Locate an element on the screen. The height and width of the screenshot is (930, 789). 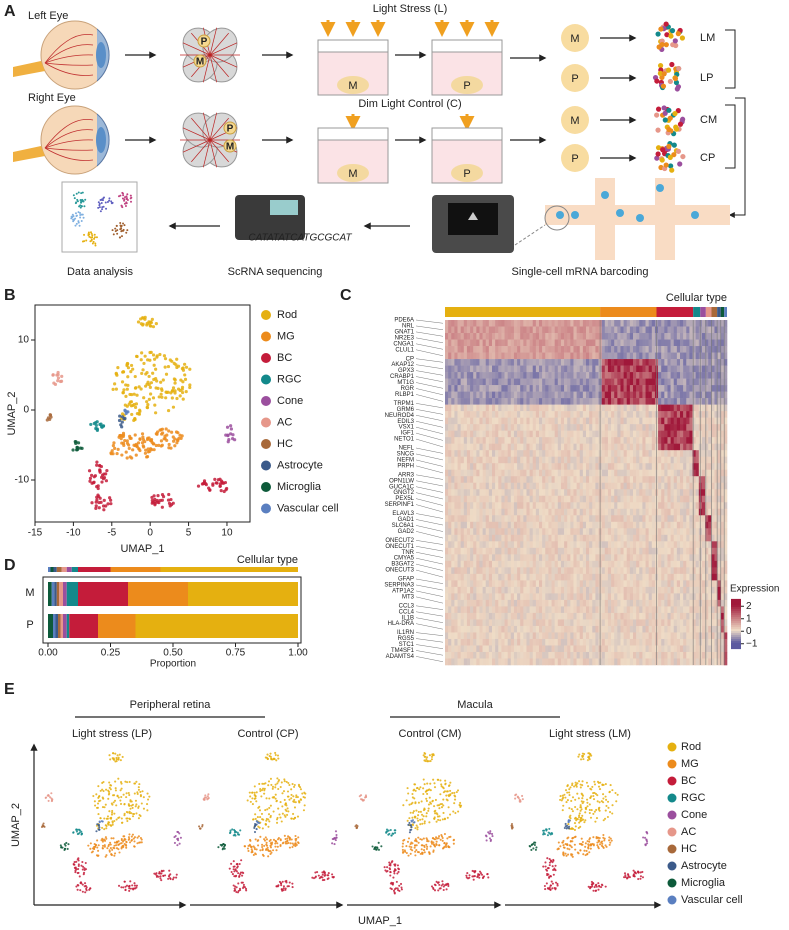
cell is located at coordinates (657, 81).